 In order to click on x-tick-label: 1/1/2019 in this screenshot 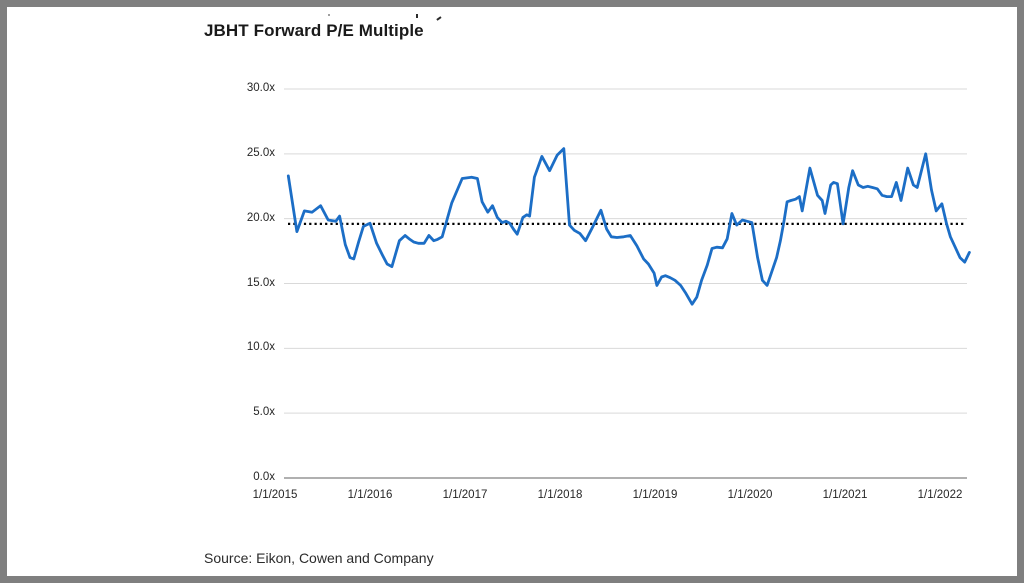, I will do `click(655, 495)`.